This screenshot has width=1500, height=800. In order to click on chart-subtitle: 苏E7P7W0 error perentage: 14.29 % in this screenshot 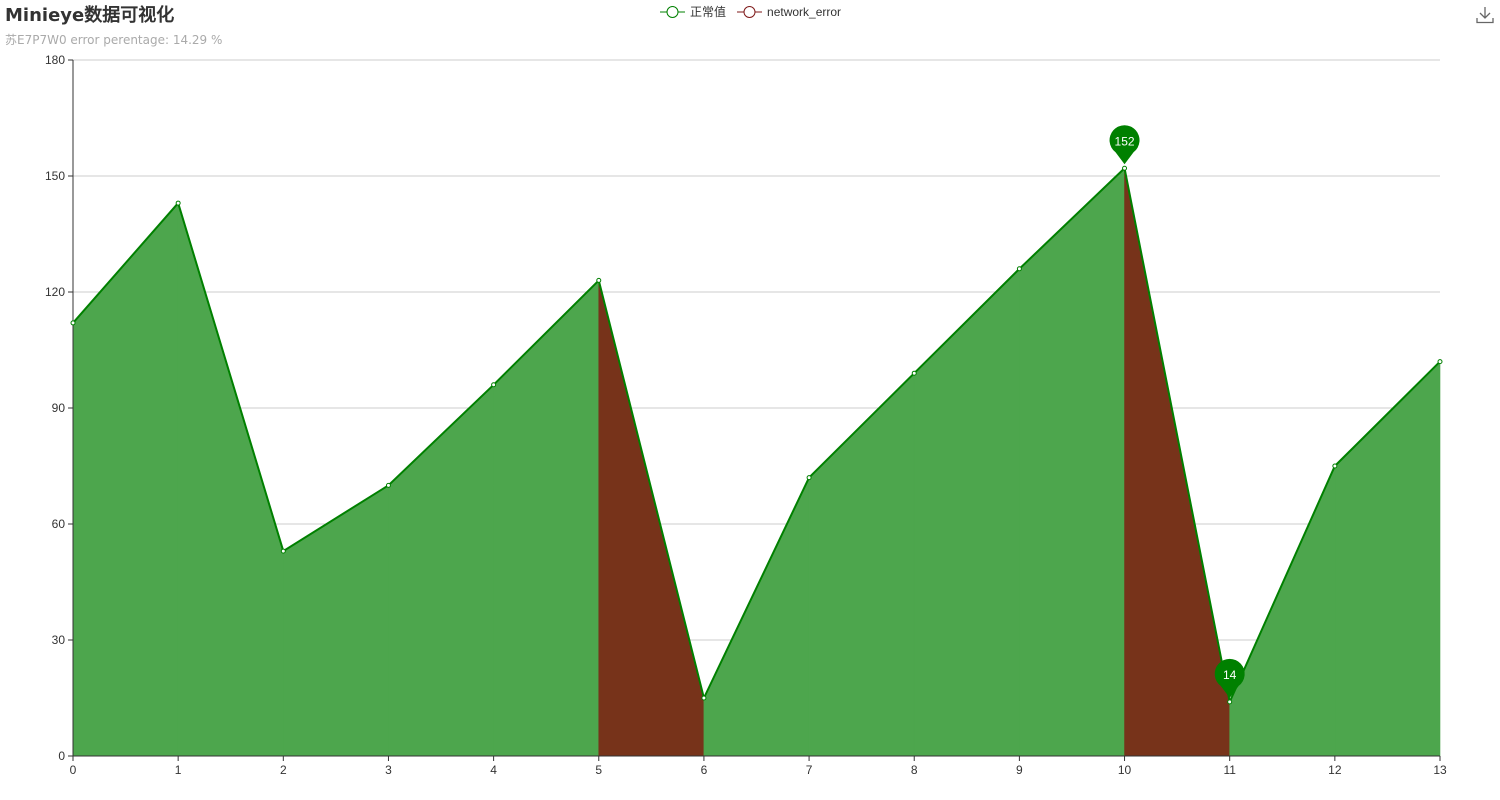, I will do `click(114, 40)`.